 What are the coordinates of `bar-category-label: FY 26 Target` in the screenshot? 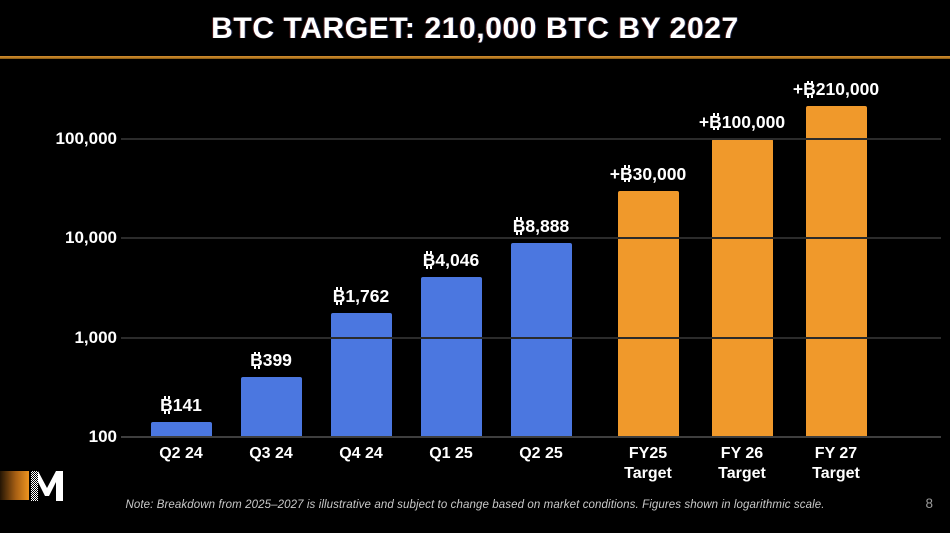 It's located at (742, 463).